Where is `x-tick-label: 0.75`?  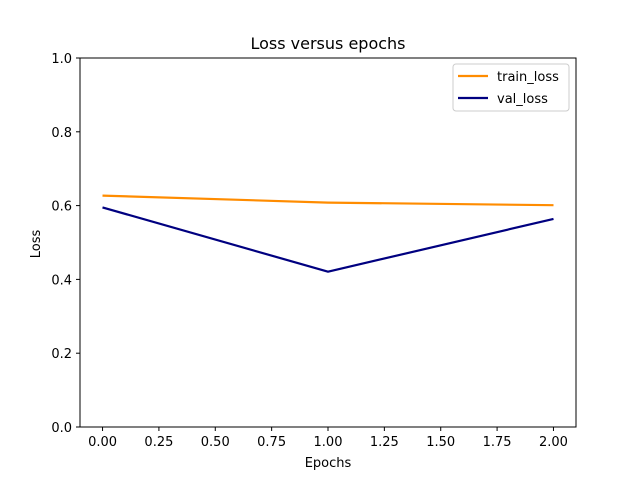
x-tick-label: 0.75 is located at coordinates (271, 442).